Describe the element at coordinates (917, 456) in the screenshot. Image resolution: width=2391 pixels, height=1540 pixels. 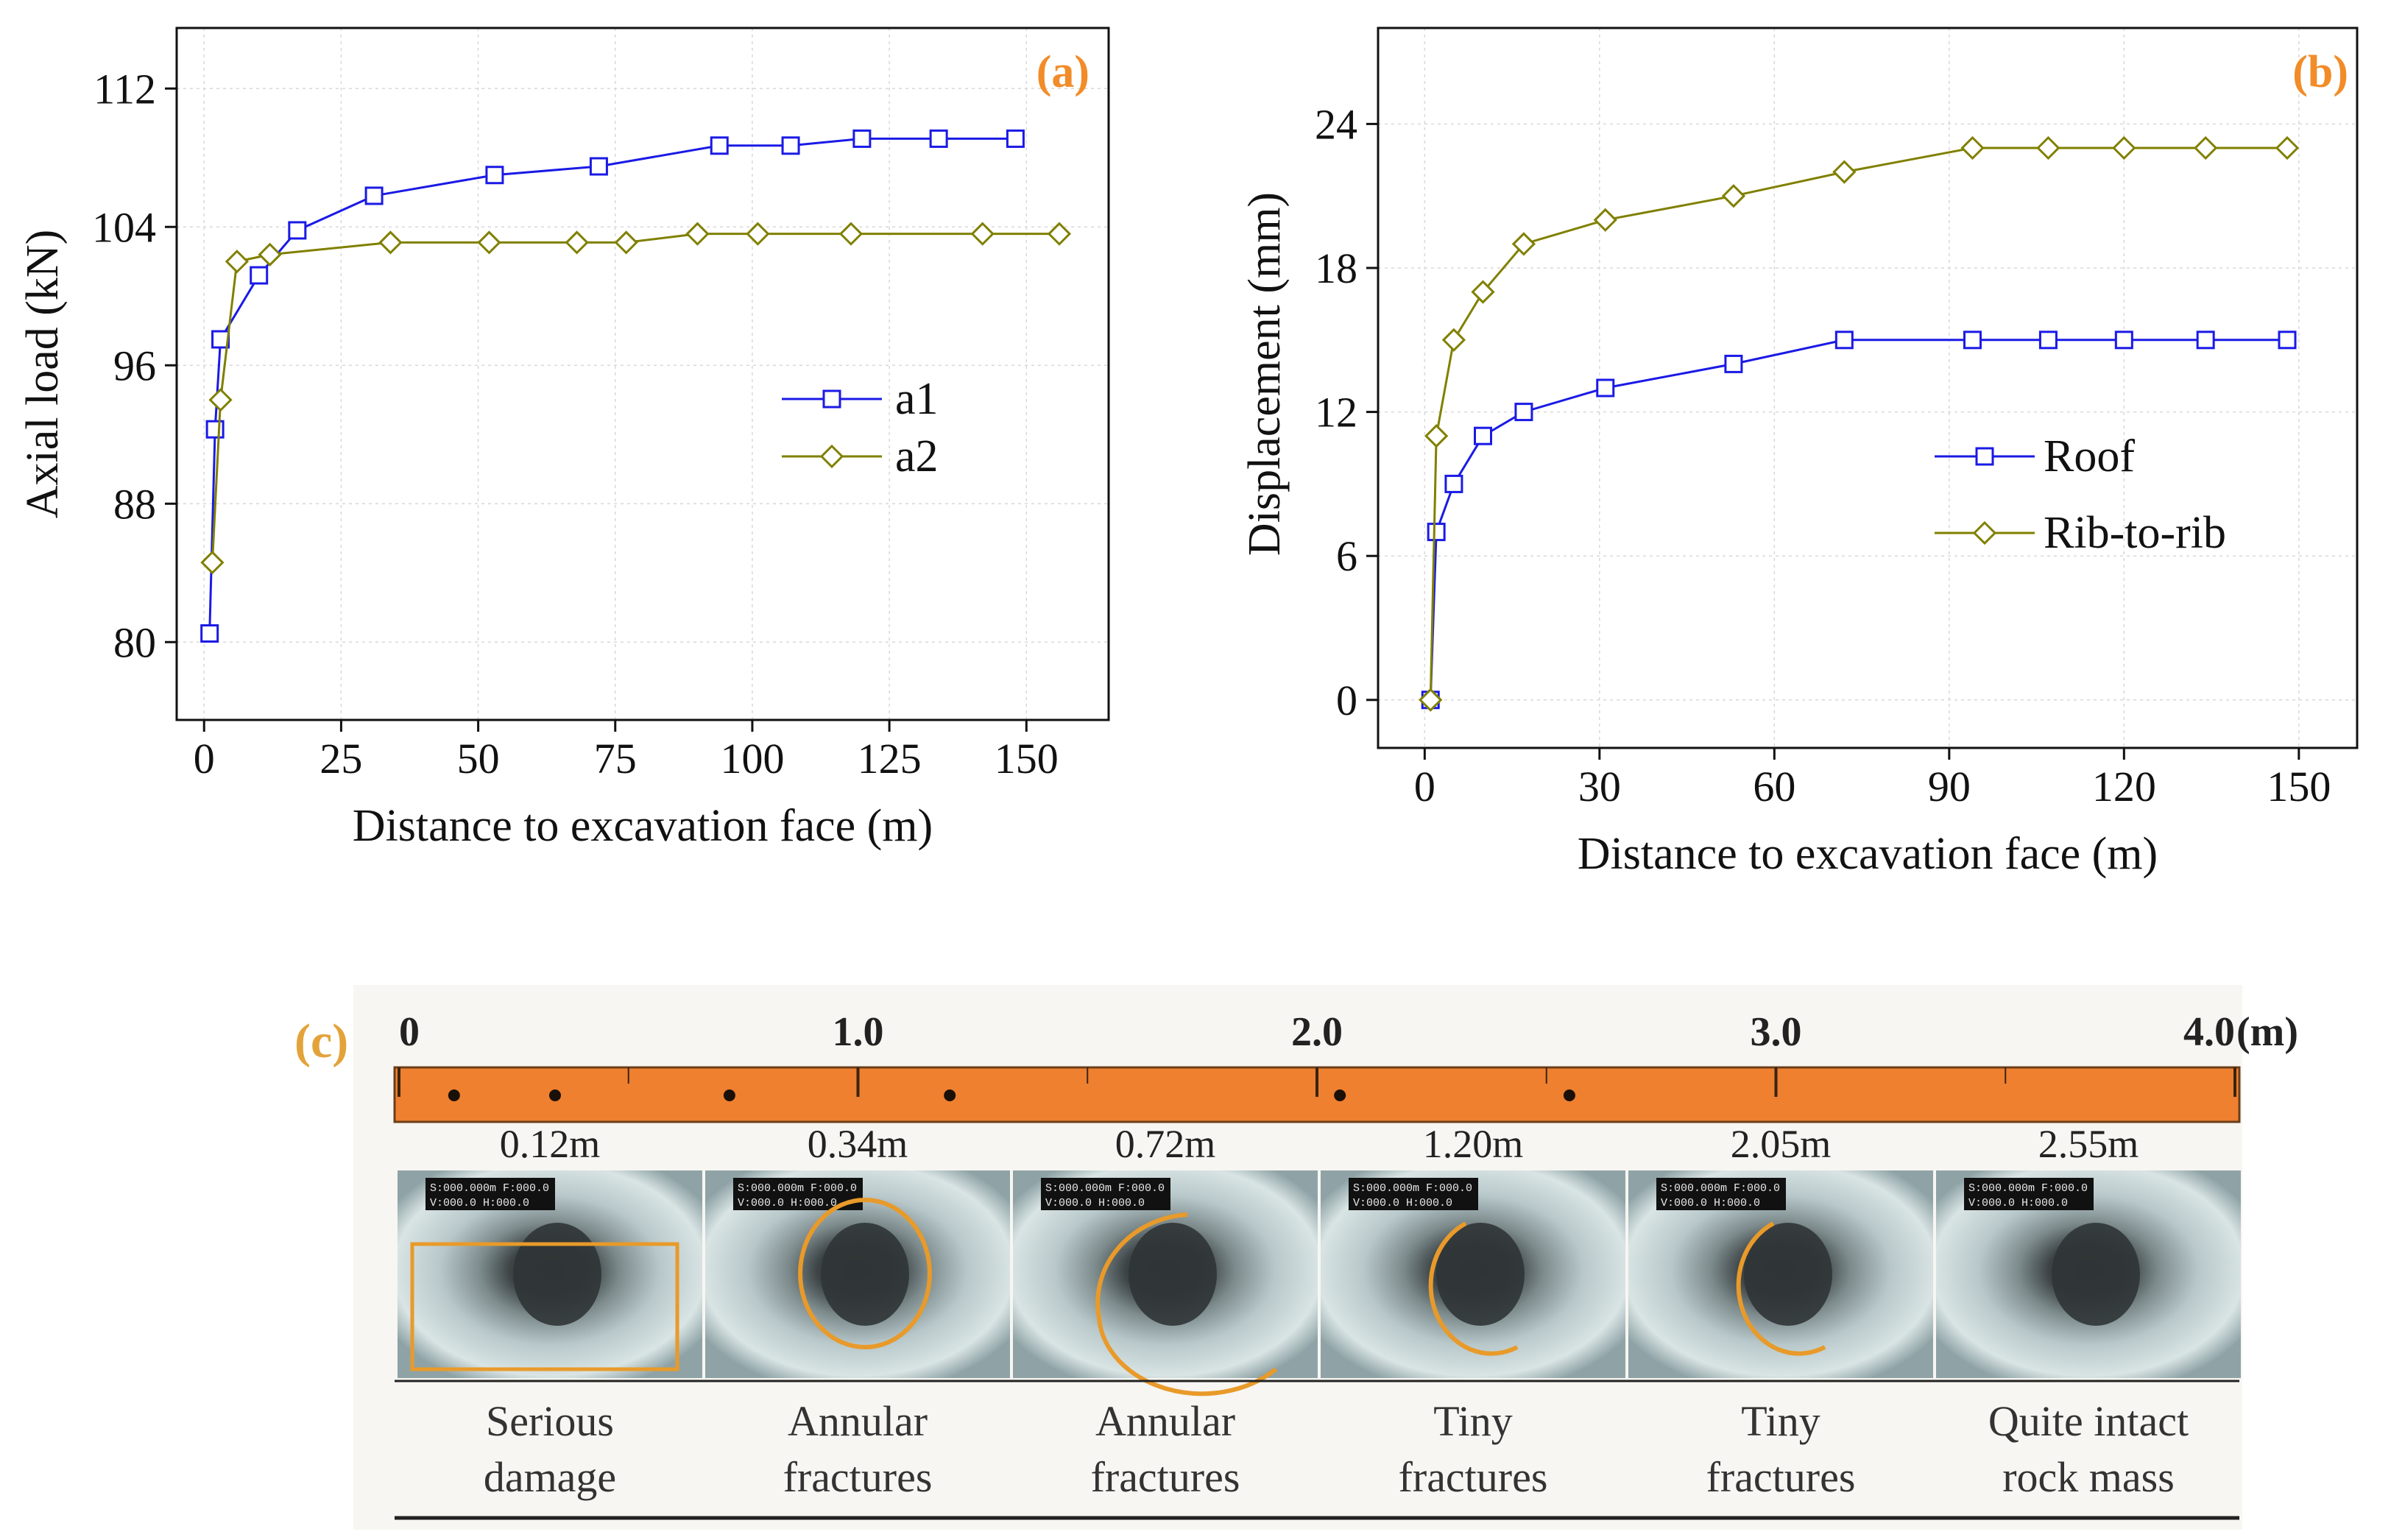
I see `panel-a-legend-a2: a2` at that location.